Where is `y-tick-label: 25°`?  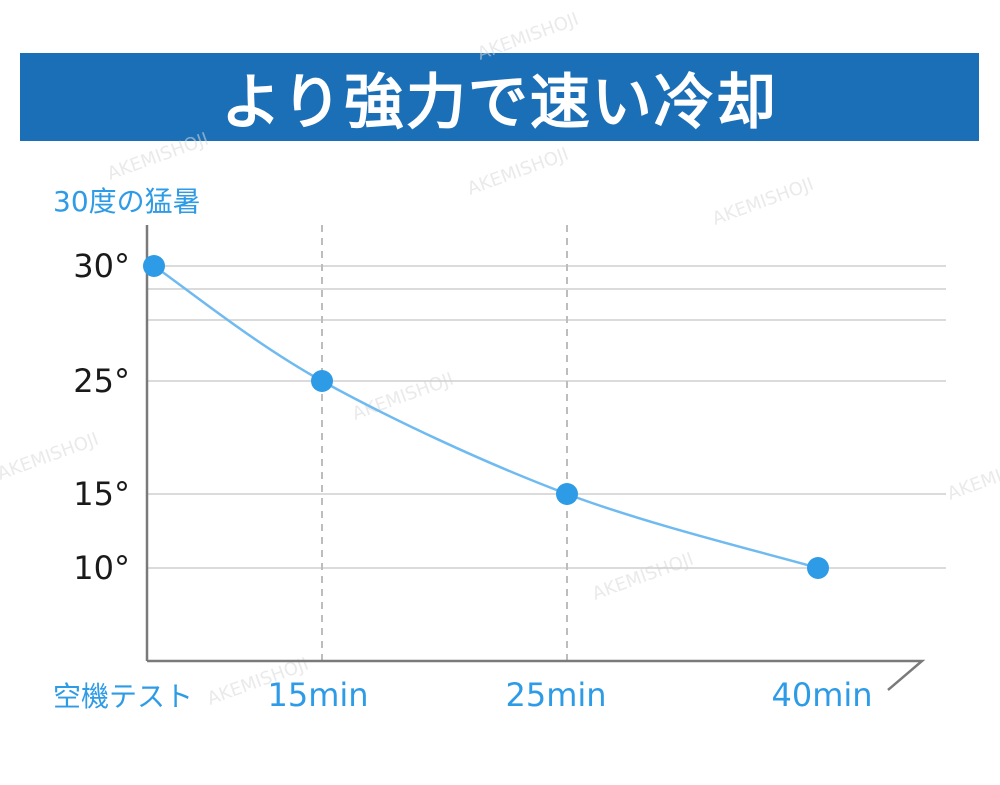 y-tick-label: 25° is located at coordinates (101, 381).